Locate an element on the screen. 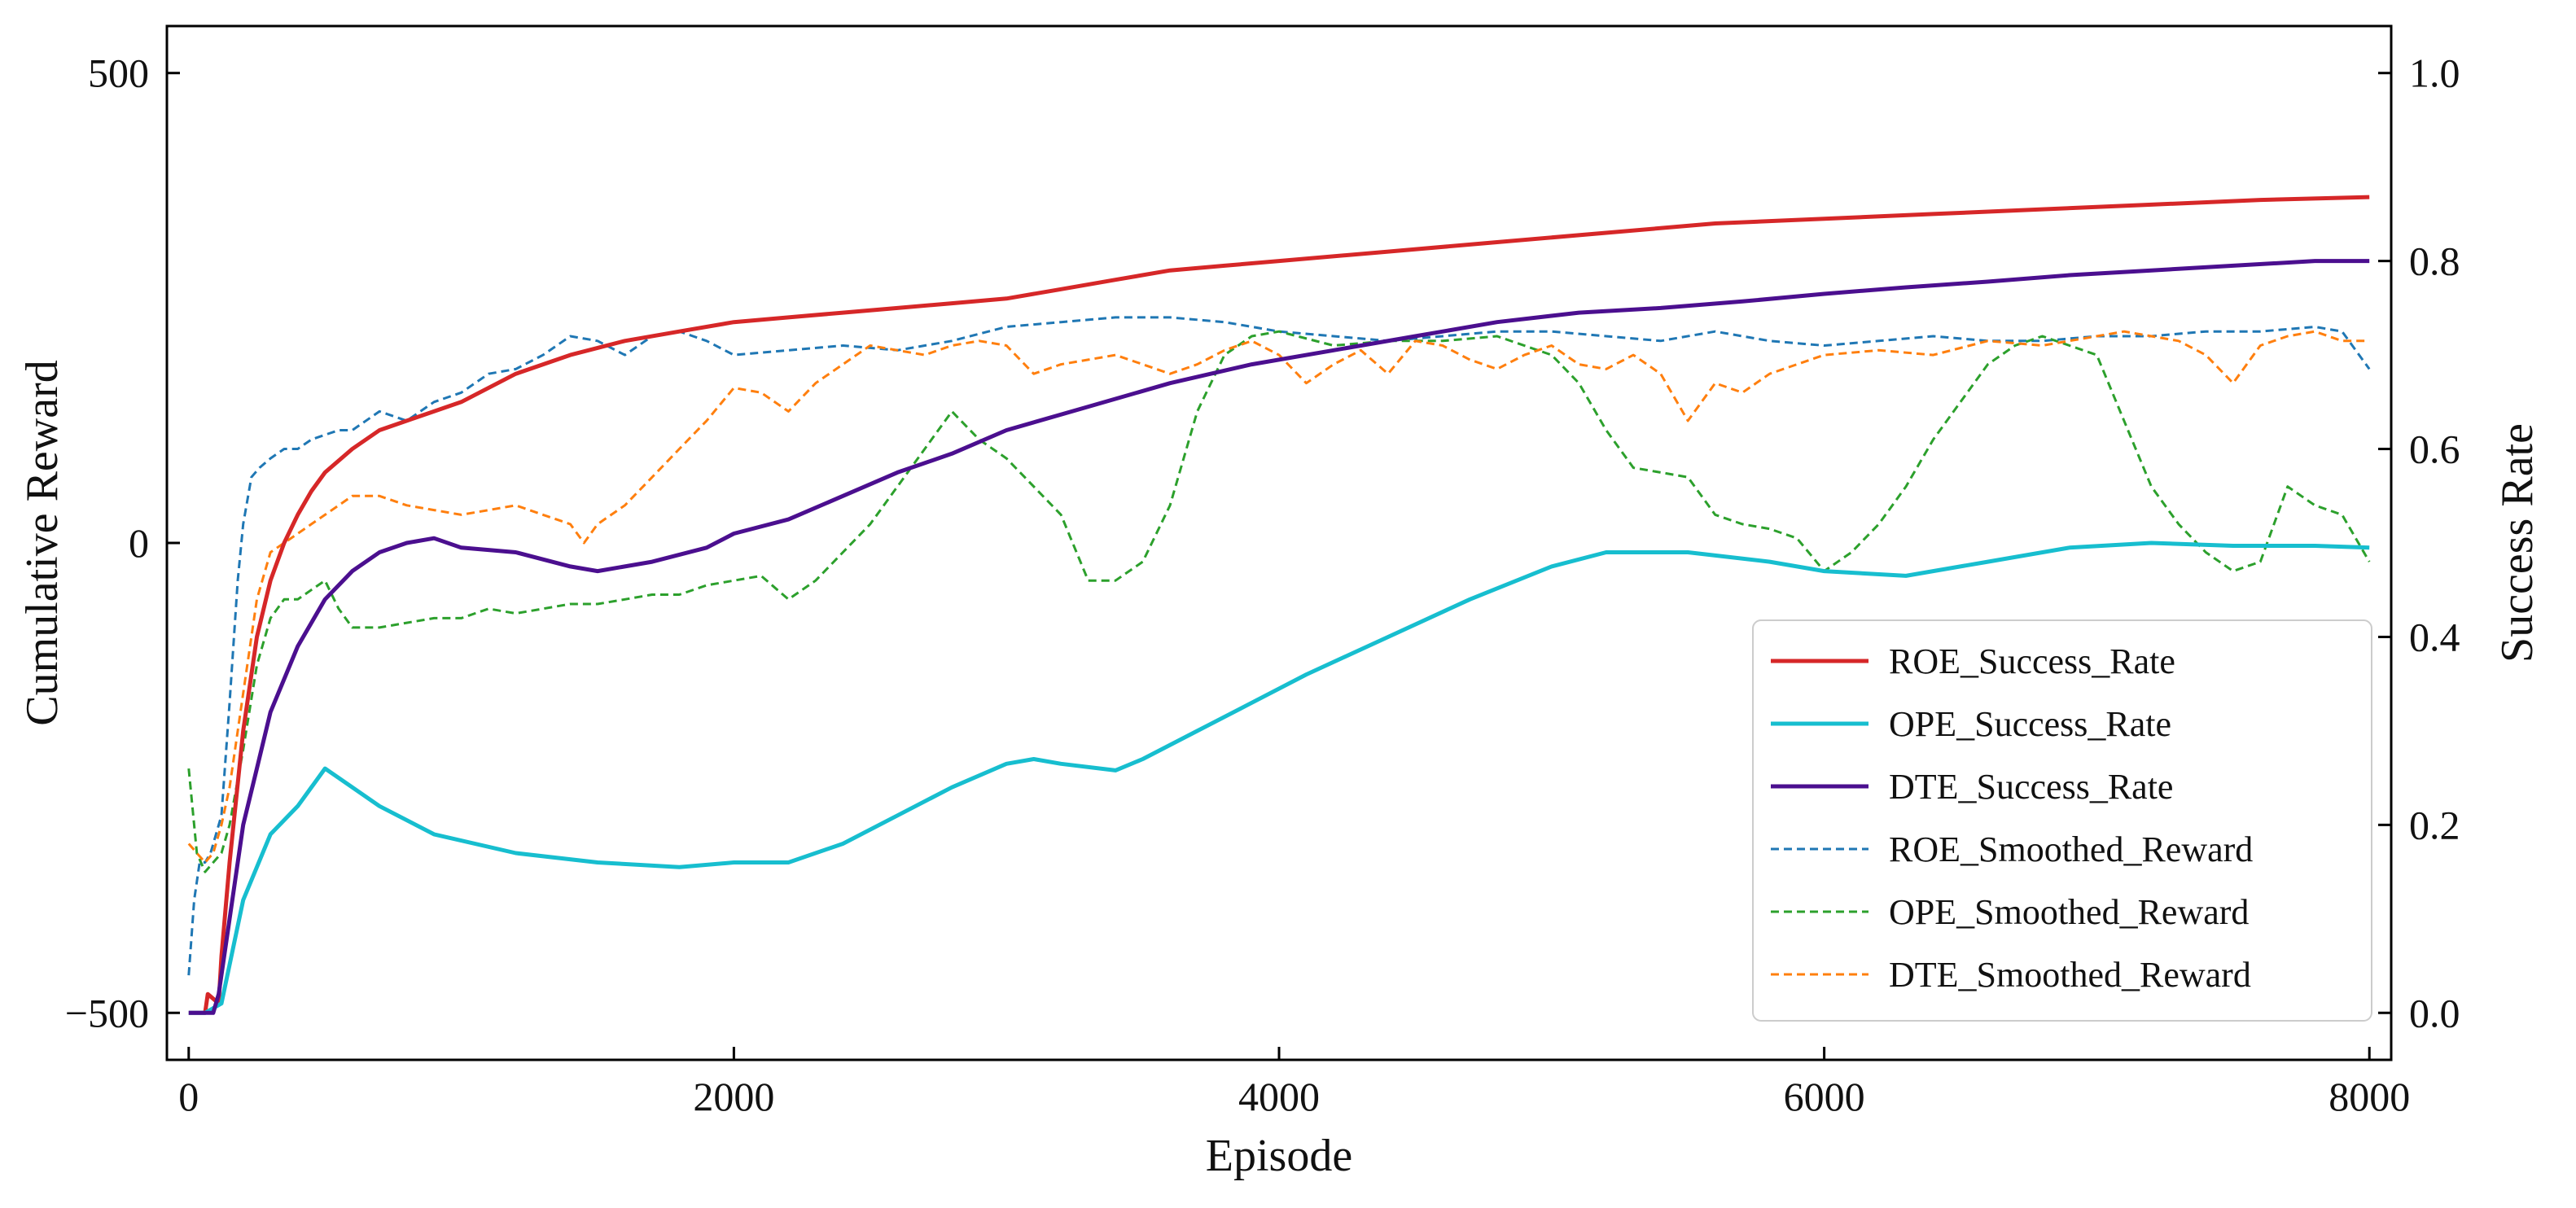 This screenshot has height=1208, width=2576. legend-box is located at coordinates (2062, 820).